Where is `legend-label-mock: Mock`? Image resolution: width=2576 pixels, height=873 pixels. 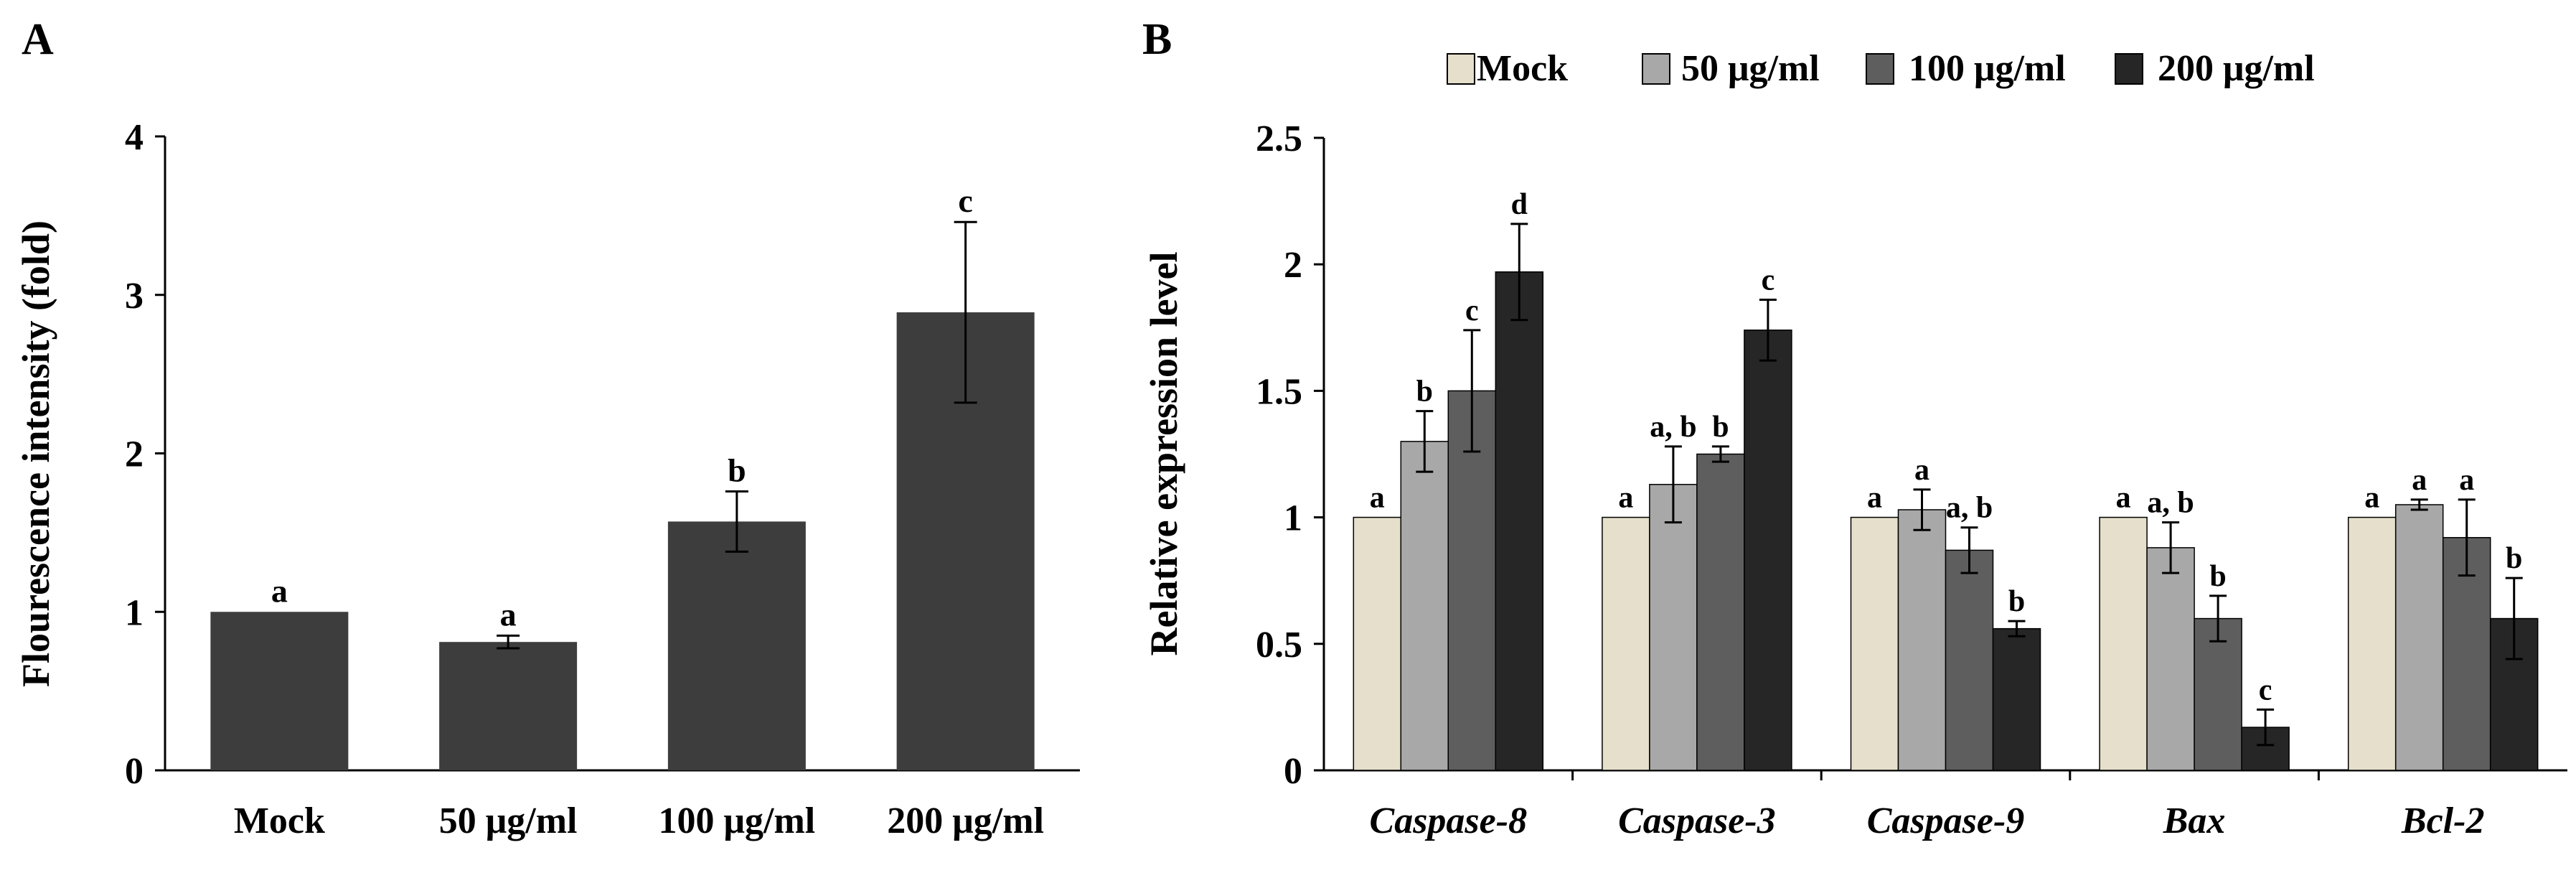
legend-label-mock: Mock is located at coordinates (1522, 68).